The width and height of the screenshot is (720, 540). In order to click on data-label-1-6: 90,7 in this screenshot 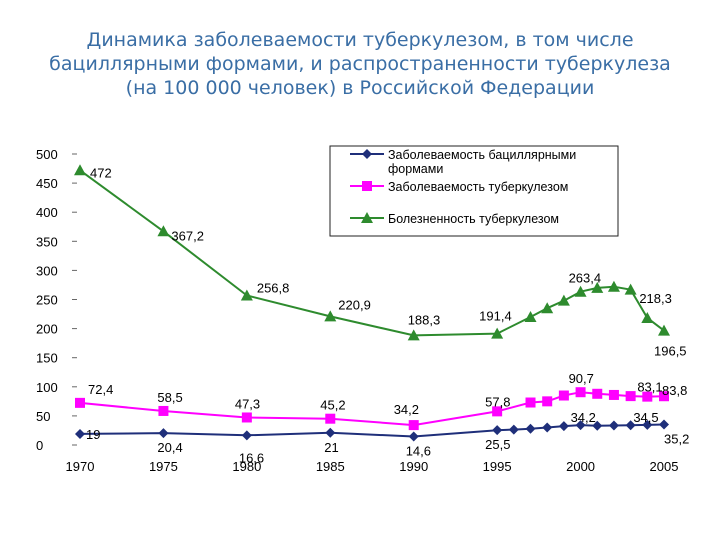, I will do `click(581, 378)`.